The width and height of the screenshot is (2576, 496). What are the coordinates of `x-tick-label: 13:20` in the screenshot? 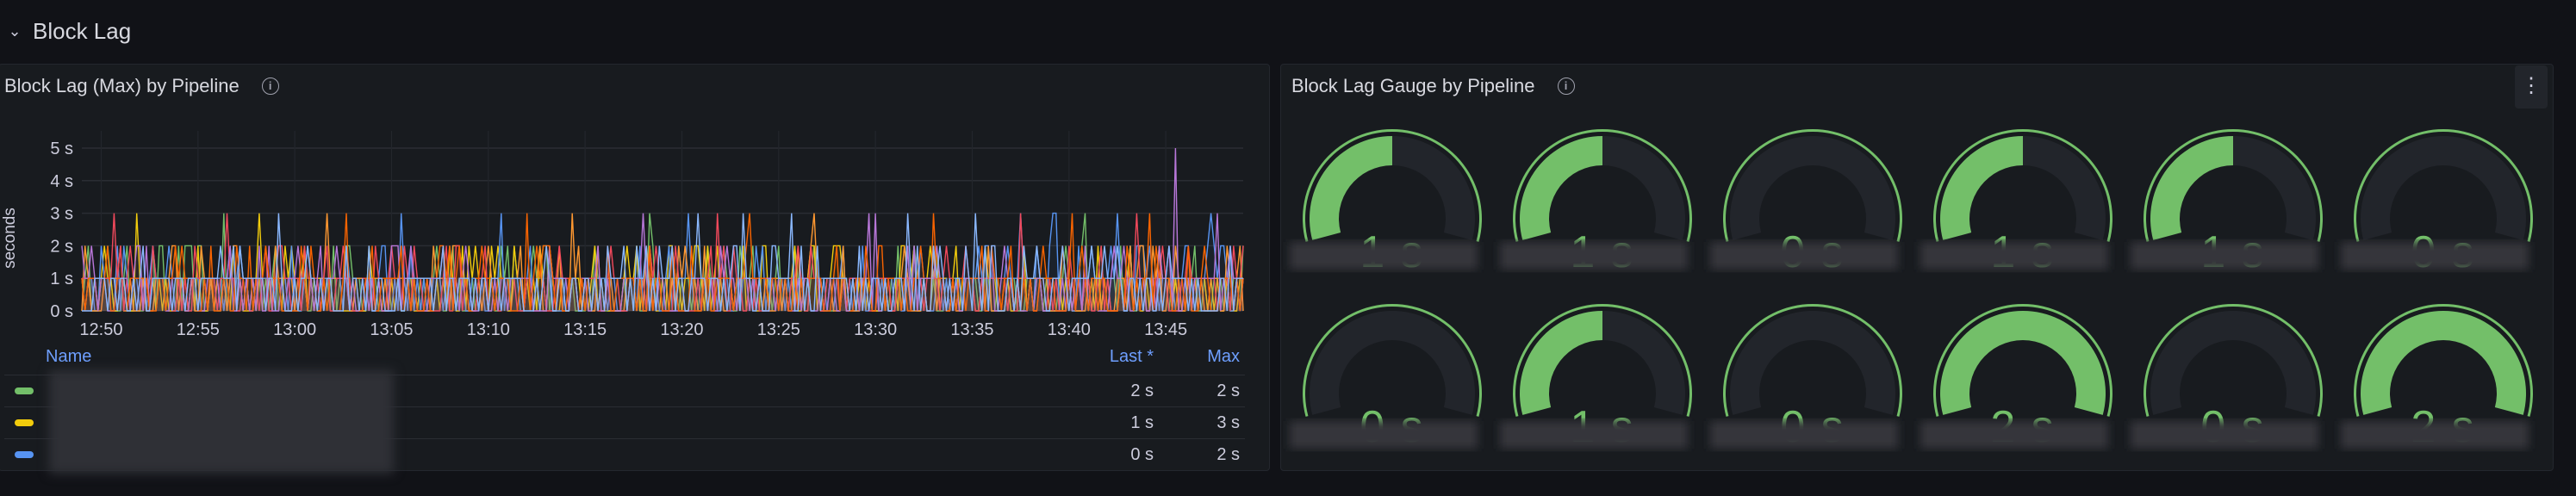 It's located at (682, 330).